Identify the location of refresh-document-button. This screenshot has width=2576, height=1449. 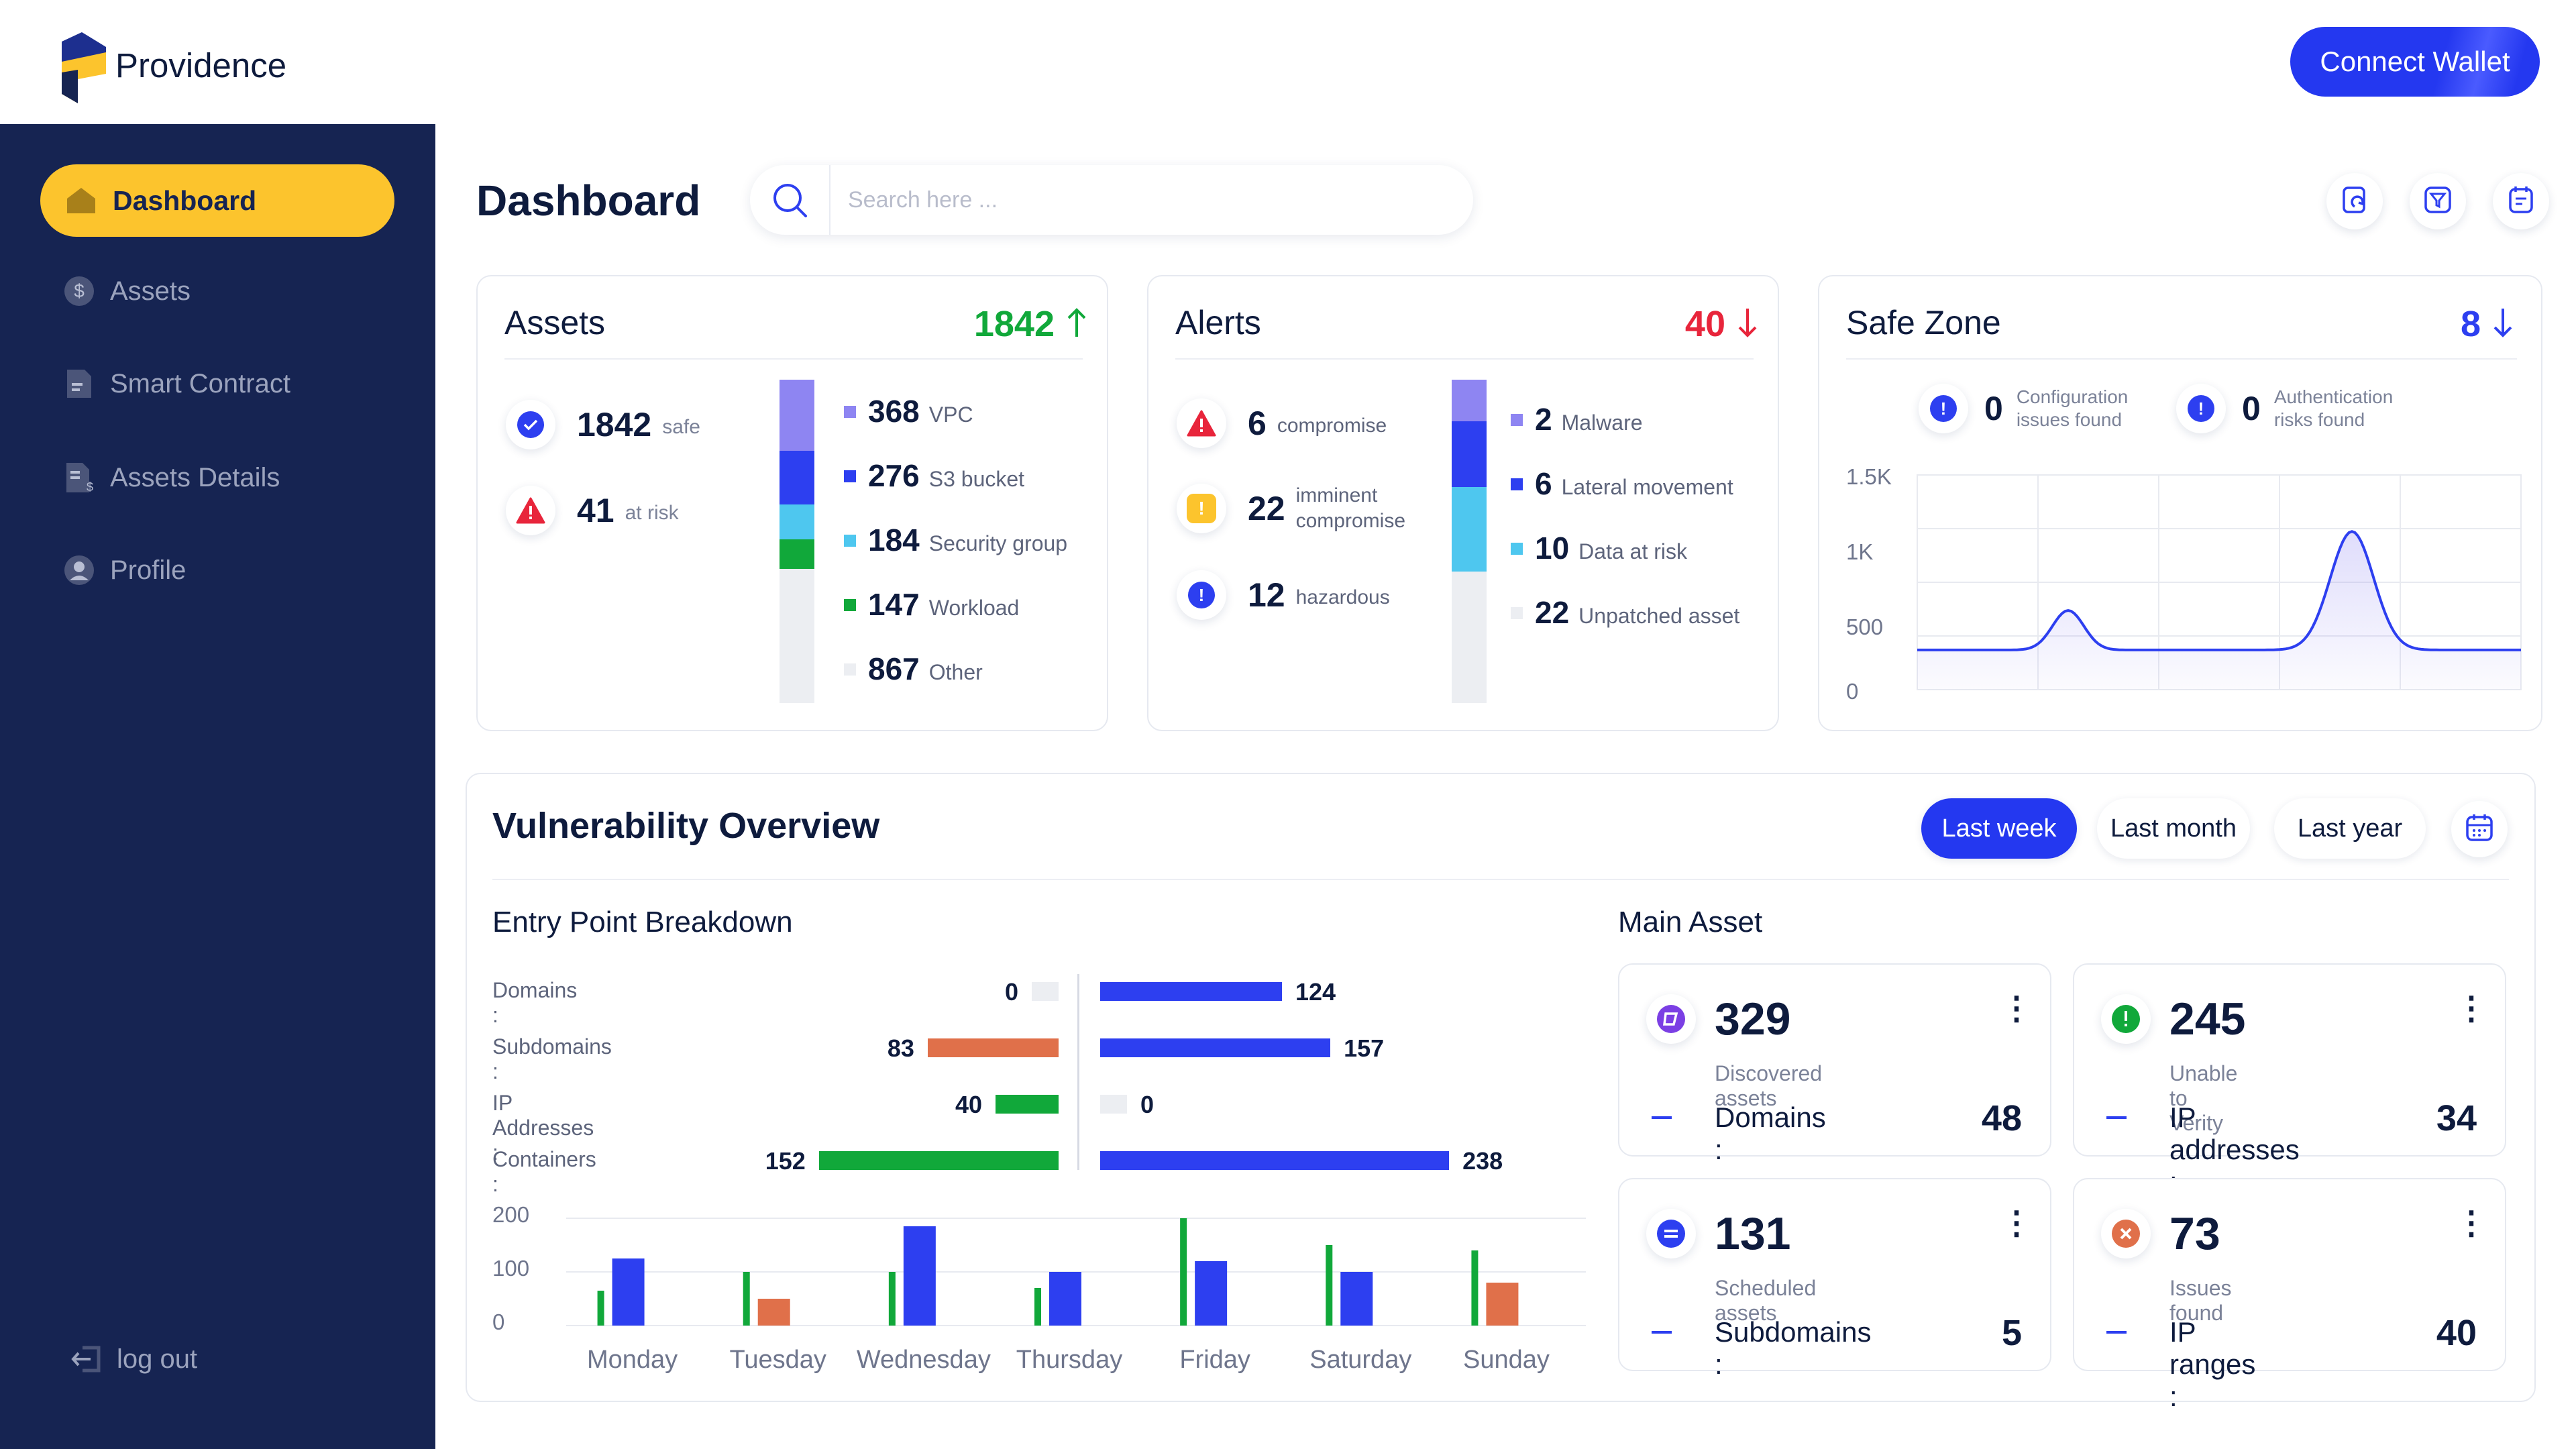
(2354, 201).